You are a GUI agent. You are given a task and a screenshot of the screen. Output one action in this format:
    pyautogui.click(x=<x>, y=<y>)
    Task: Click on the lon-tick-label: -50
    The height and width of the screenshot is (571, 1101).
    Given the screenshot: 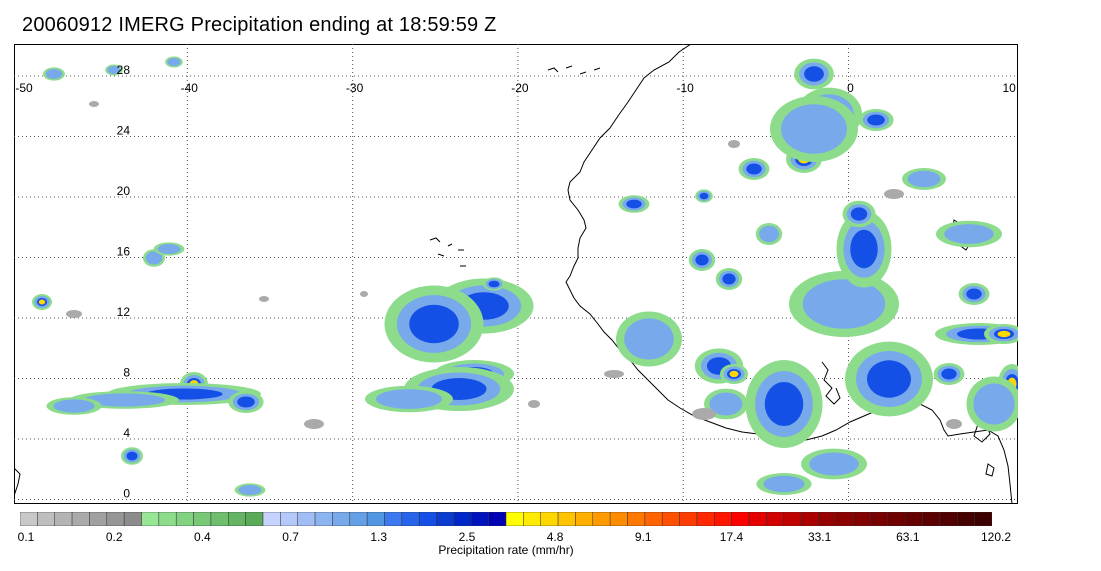 What is the action you would take?
    pyautogui.click(x=24, y=88)
    